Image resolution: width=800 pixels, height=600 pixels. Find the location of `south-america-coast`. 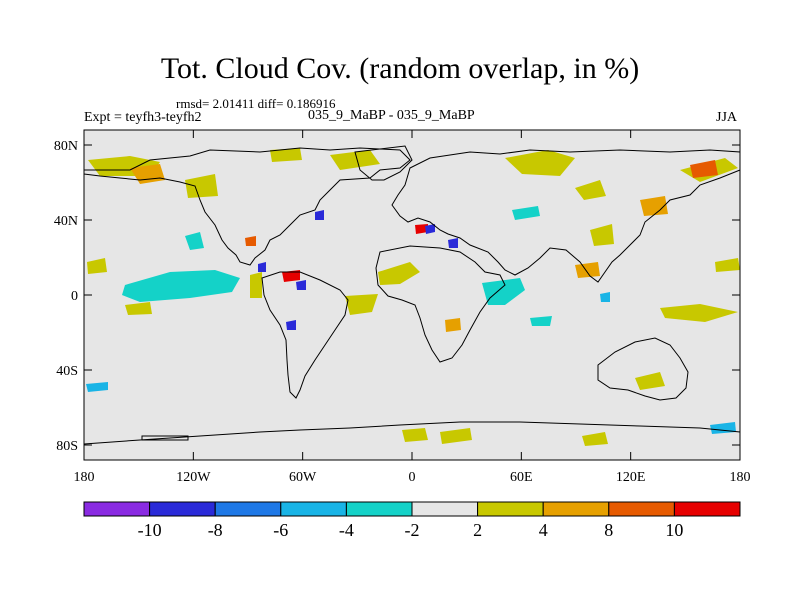

south-america-coast is located at coordinates (305, 335).